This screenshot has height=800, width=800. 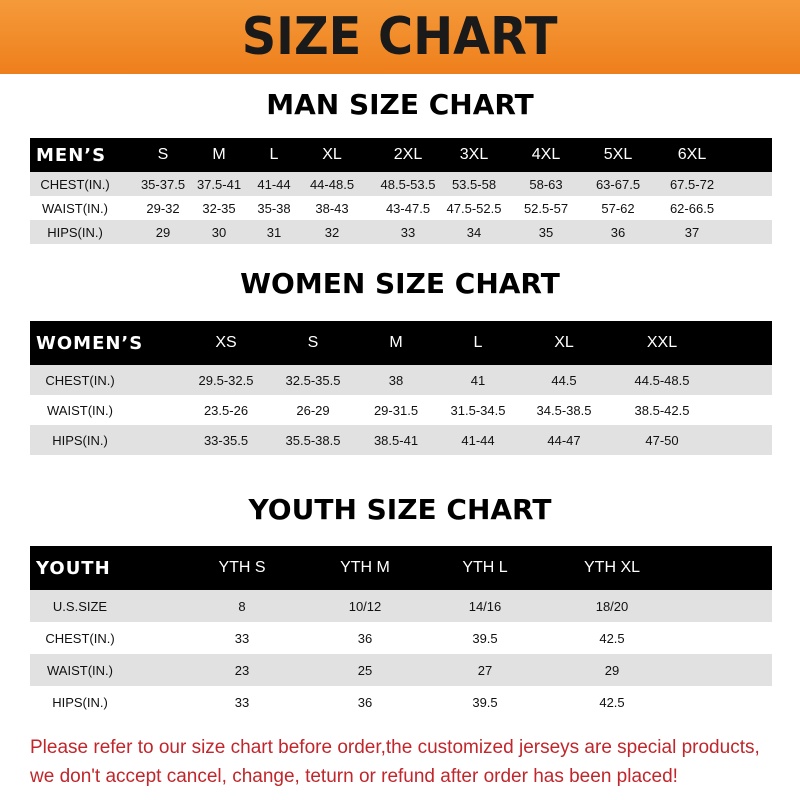 I want to click on table-cell: 67.5-72, so click(x=692, y=184).